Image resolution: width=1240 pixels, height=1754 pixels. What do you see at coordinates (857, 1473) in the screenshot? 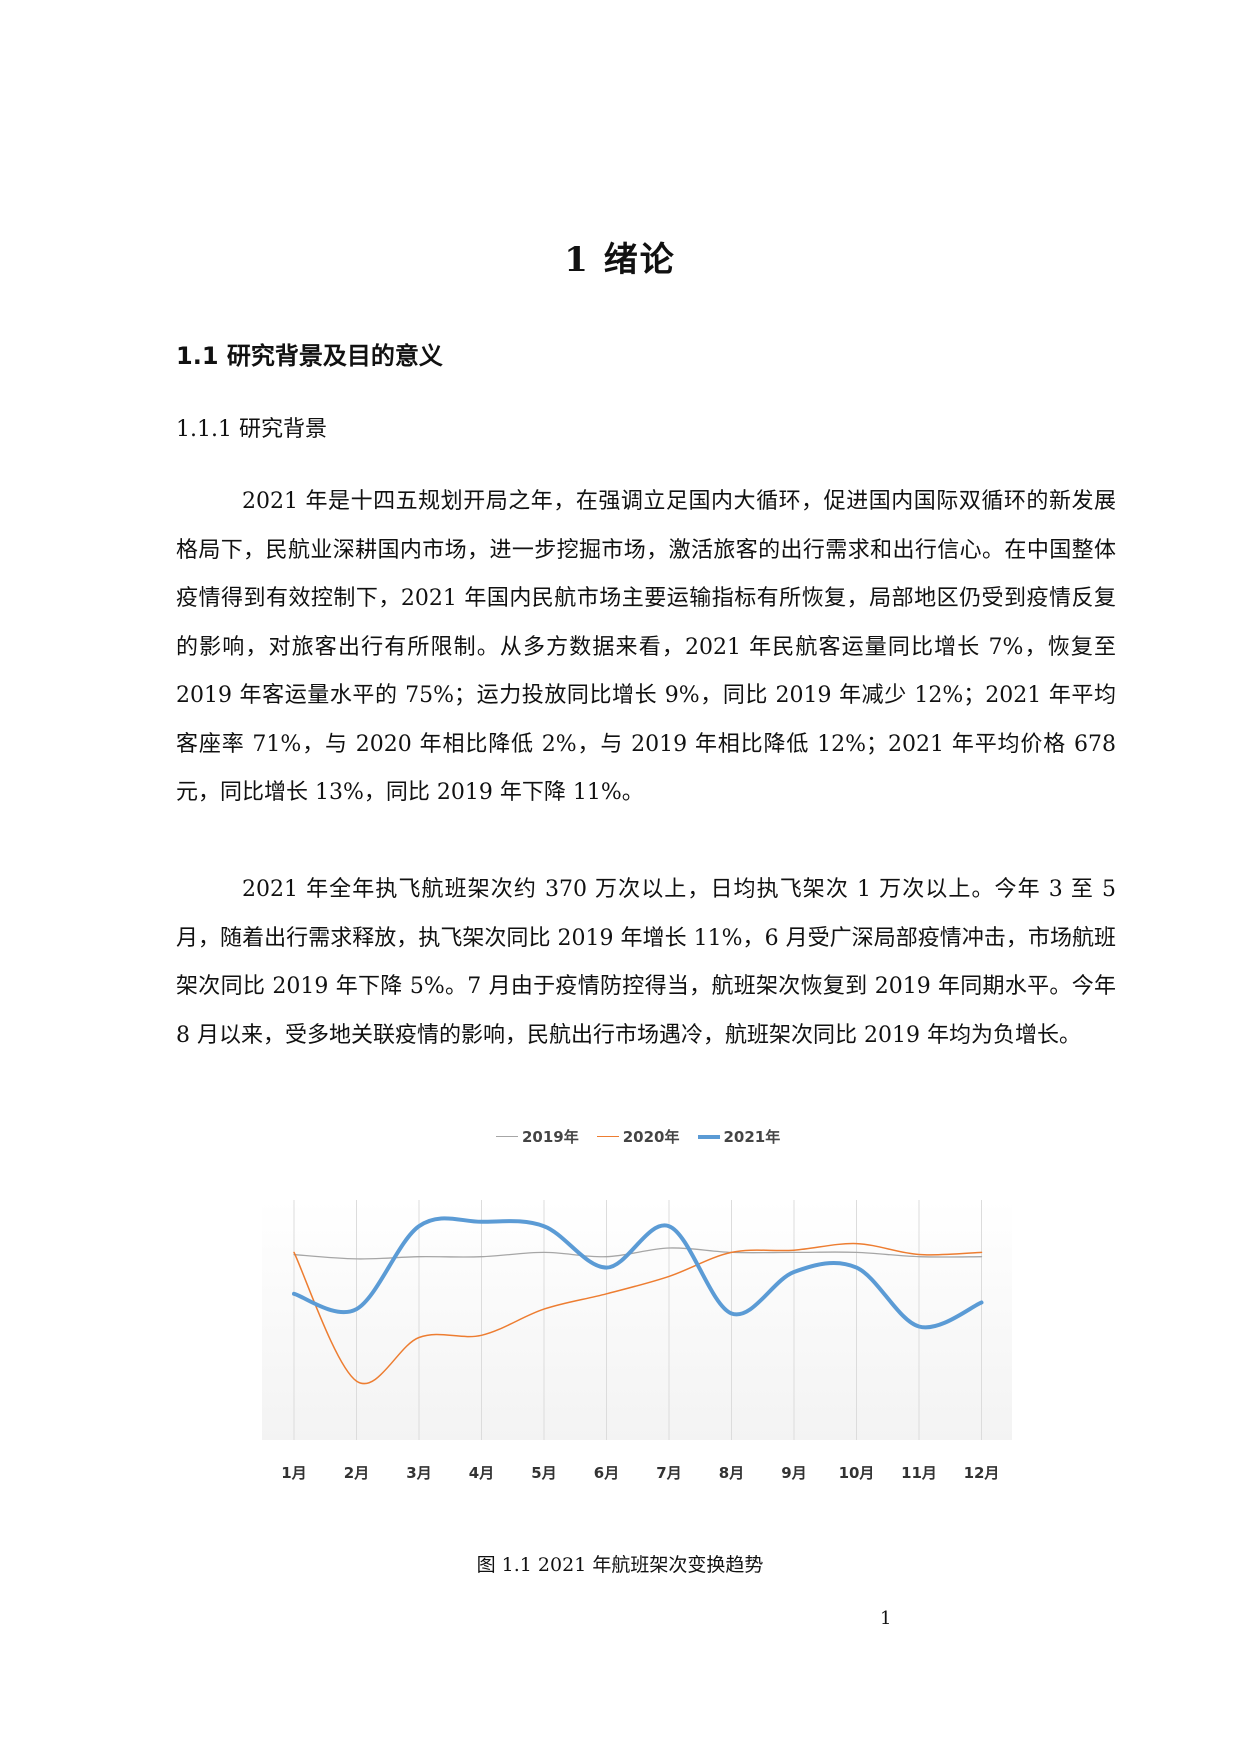
I see `x-tick-label: 10月` at bounding box center [857, 1473].